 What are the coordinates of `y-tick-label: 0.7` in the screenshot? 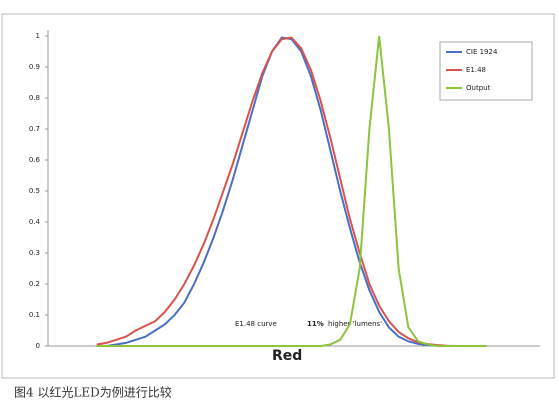 It's located at (34, 129).